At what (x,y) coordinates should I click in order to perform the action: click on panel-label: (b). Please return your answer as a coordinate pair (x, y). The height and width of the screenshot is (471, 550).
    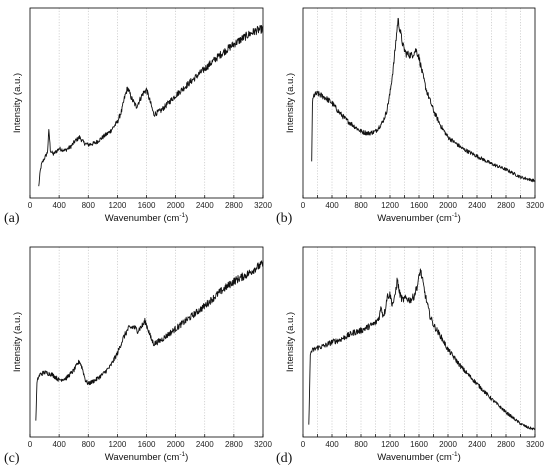
    Looking at the image, I should click on (284, 218).